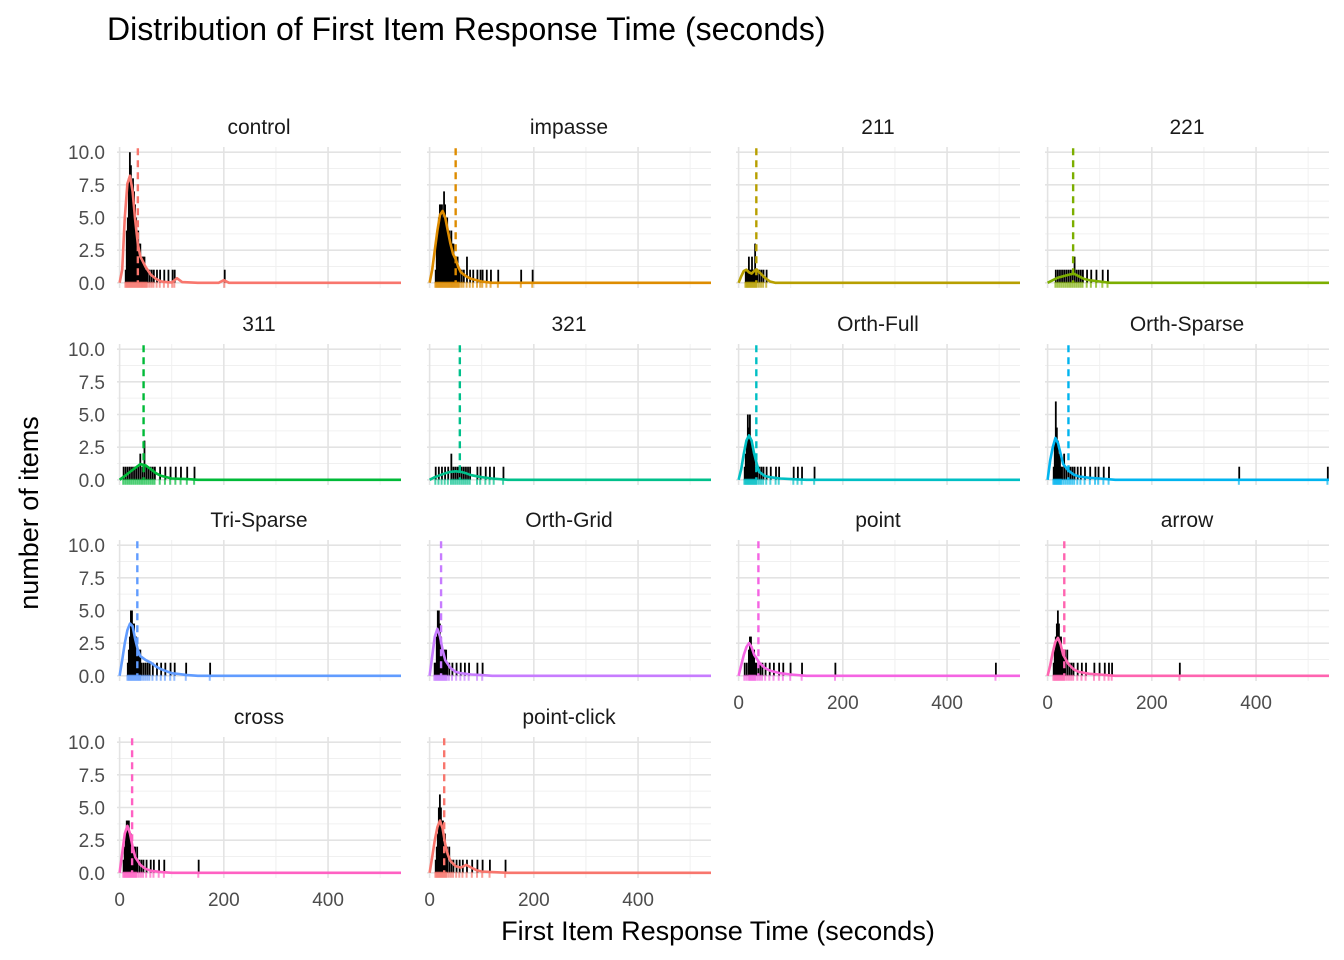 Image resolution: width=1344 pixels, height=960 pixels. Describe the element at coordinates (1186, 127) in the screenshot. I see `panel-label: 221` at that location.